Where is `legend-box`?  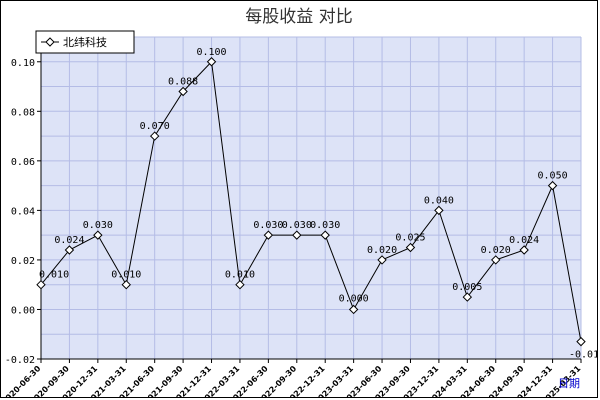 legend-box is located at coordinates (85, 42).